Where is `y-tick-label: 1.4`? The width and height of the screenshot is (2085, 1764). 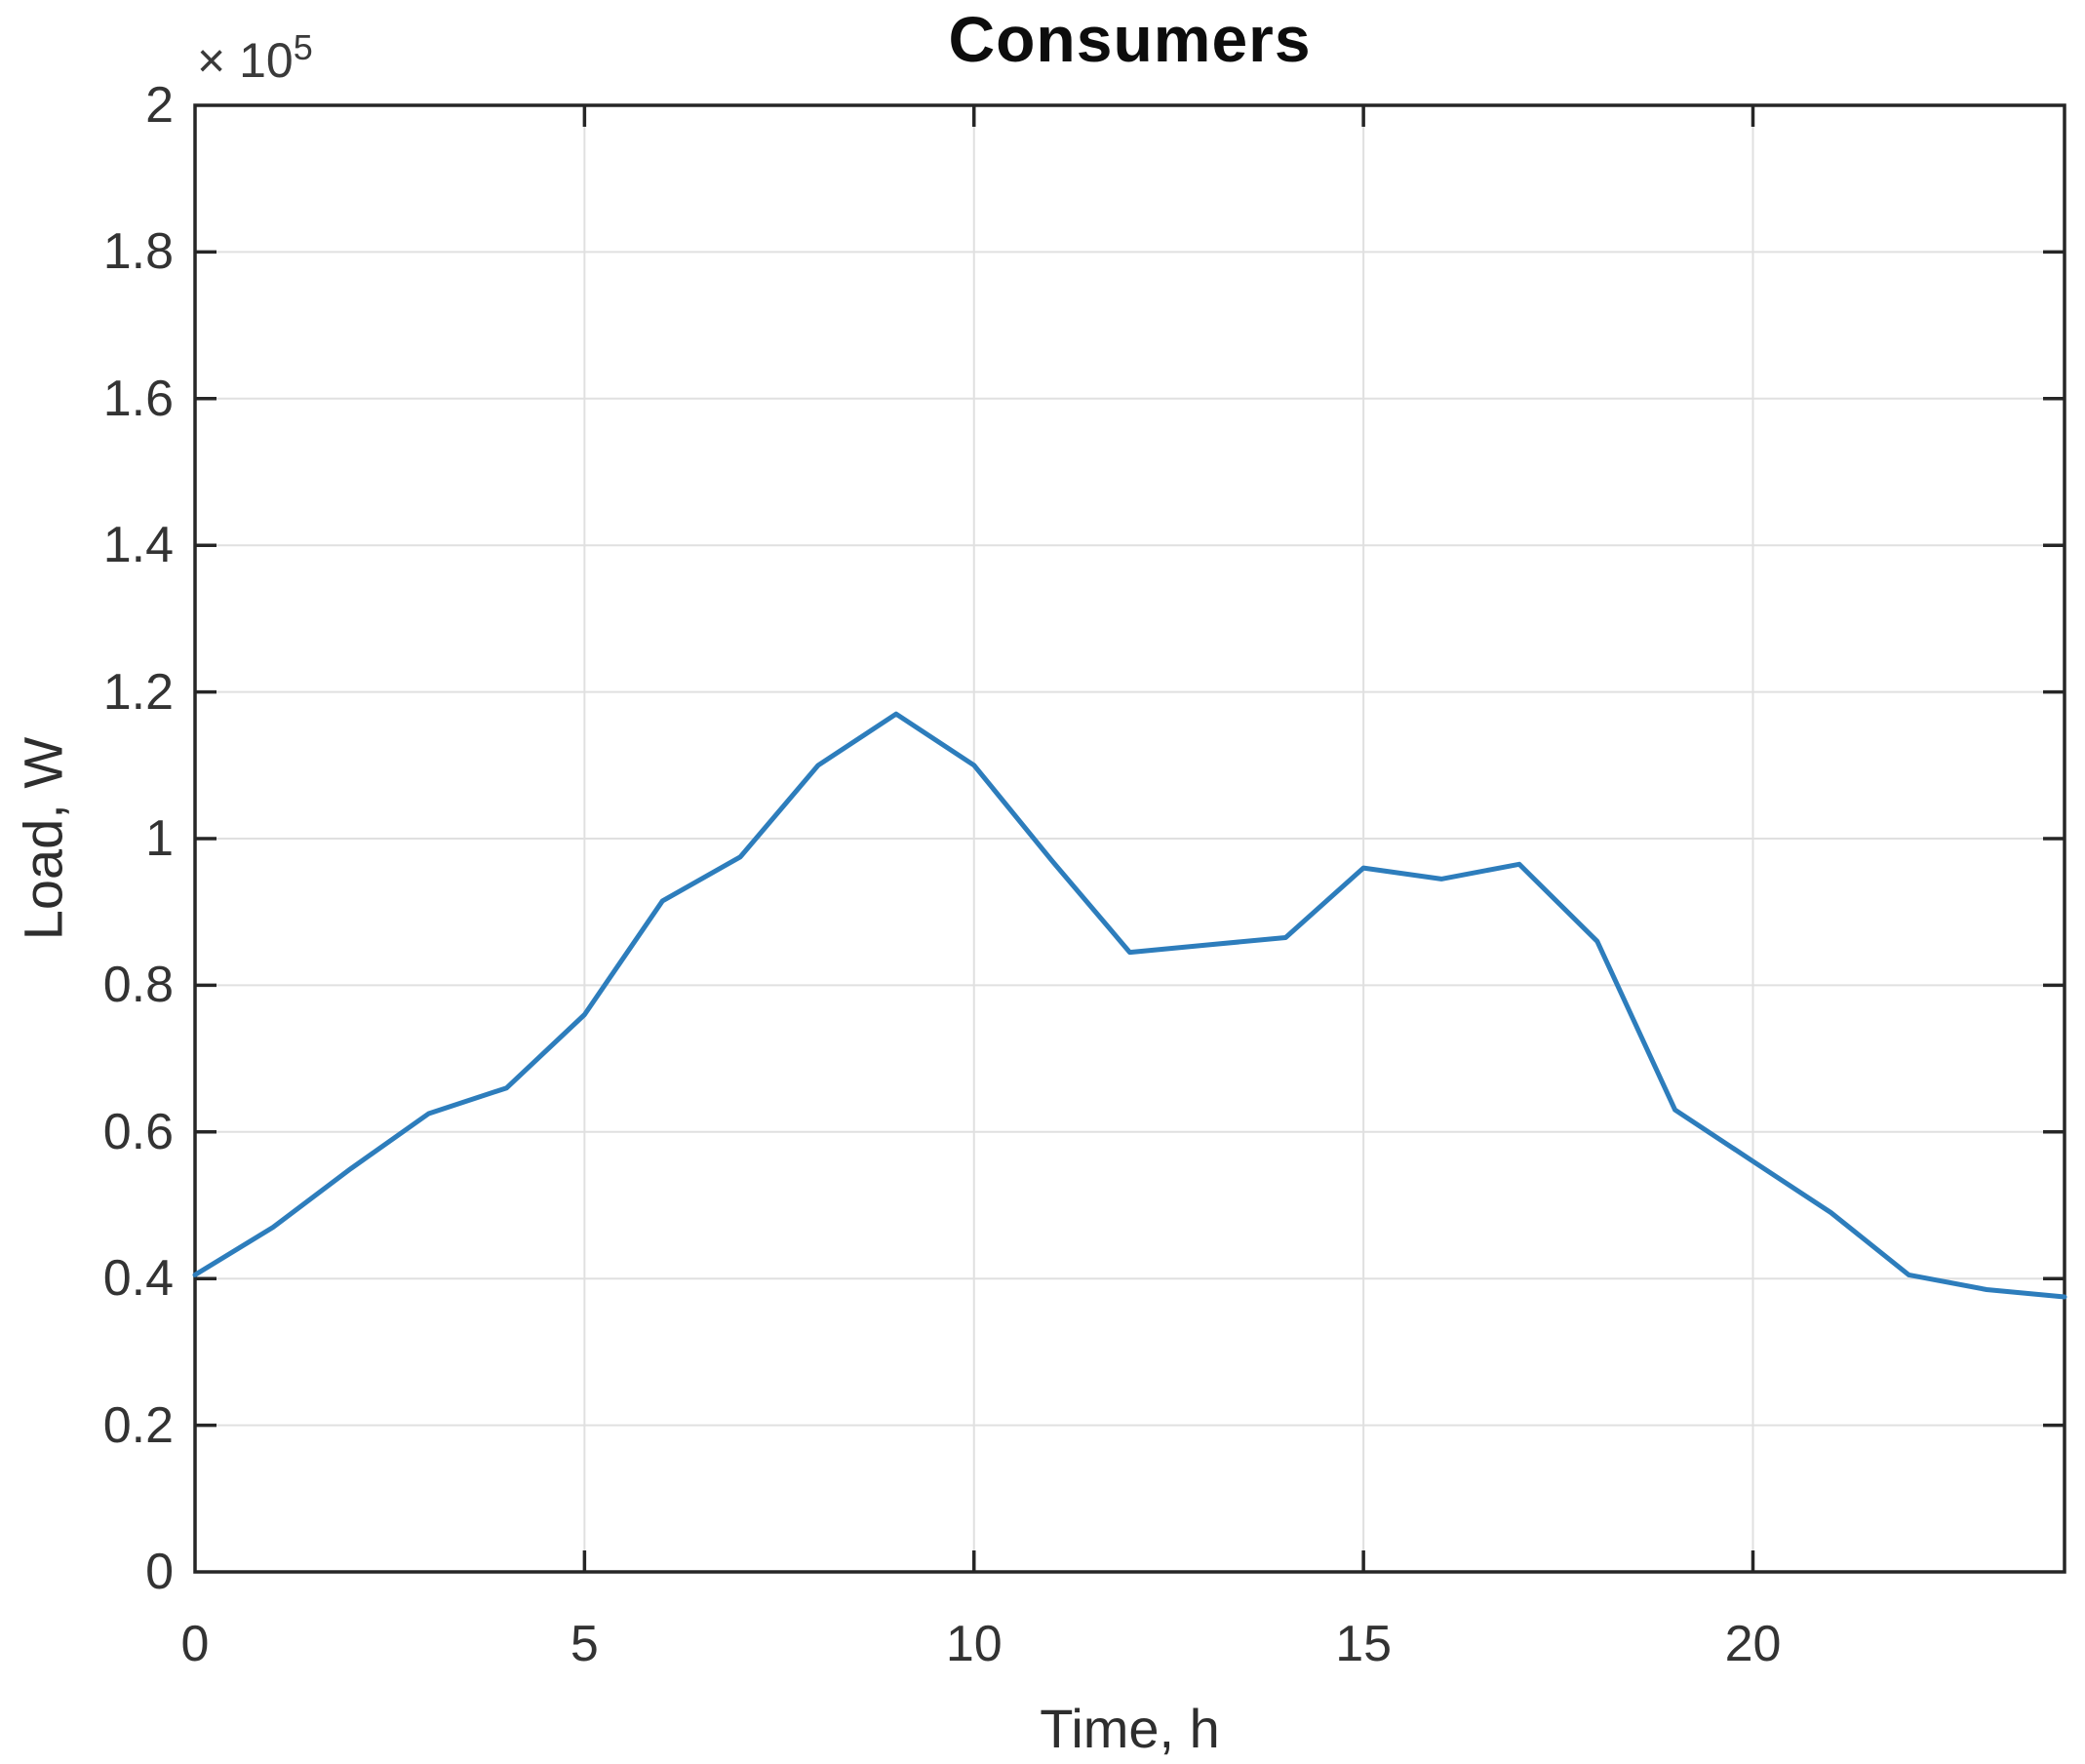 y-tick-label: 1.4 is located at coordinates (138, 545).